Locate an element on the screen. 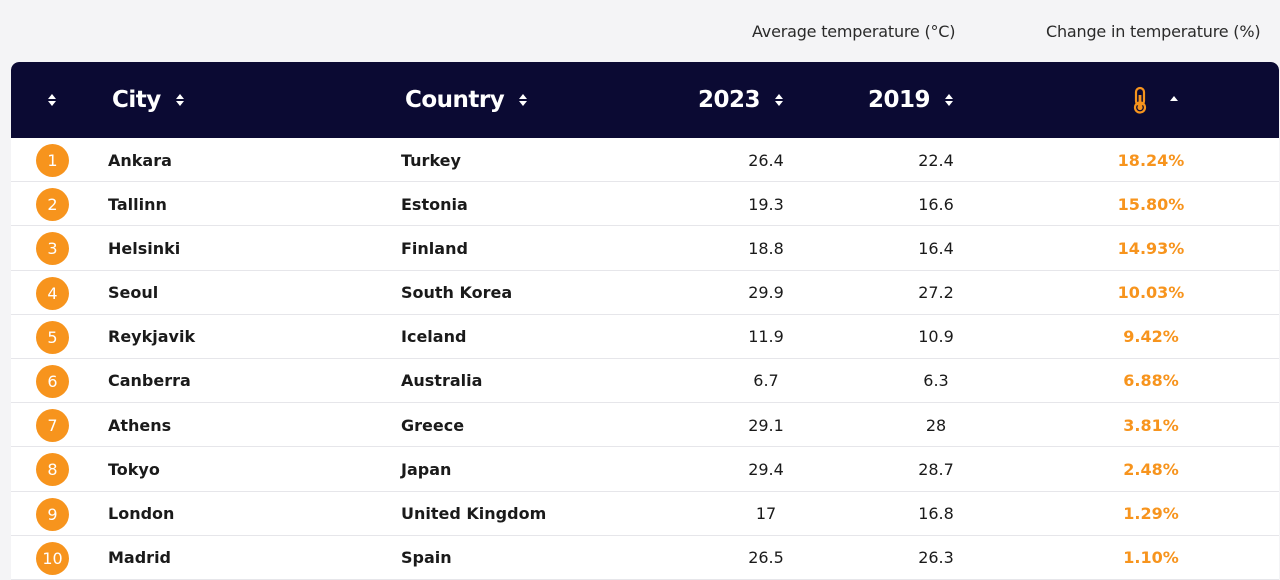 The height and width of the screenshot is (580, 1280). temp-2023-cell: 26.5 is located at coordinates (766, 558).